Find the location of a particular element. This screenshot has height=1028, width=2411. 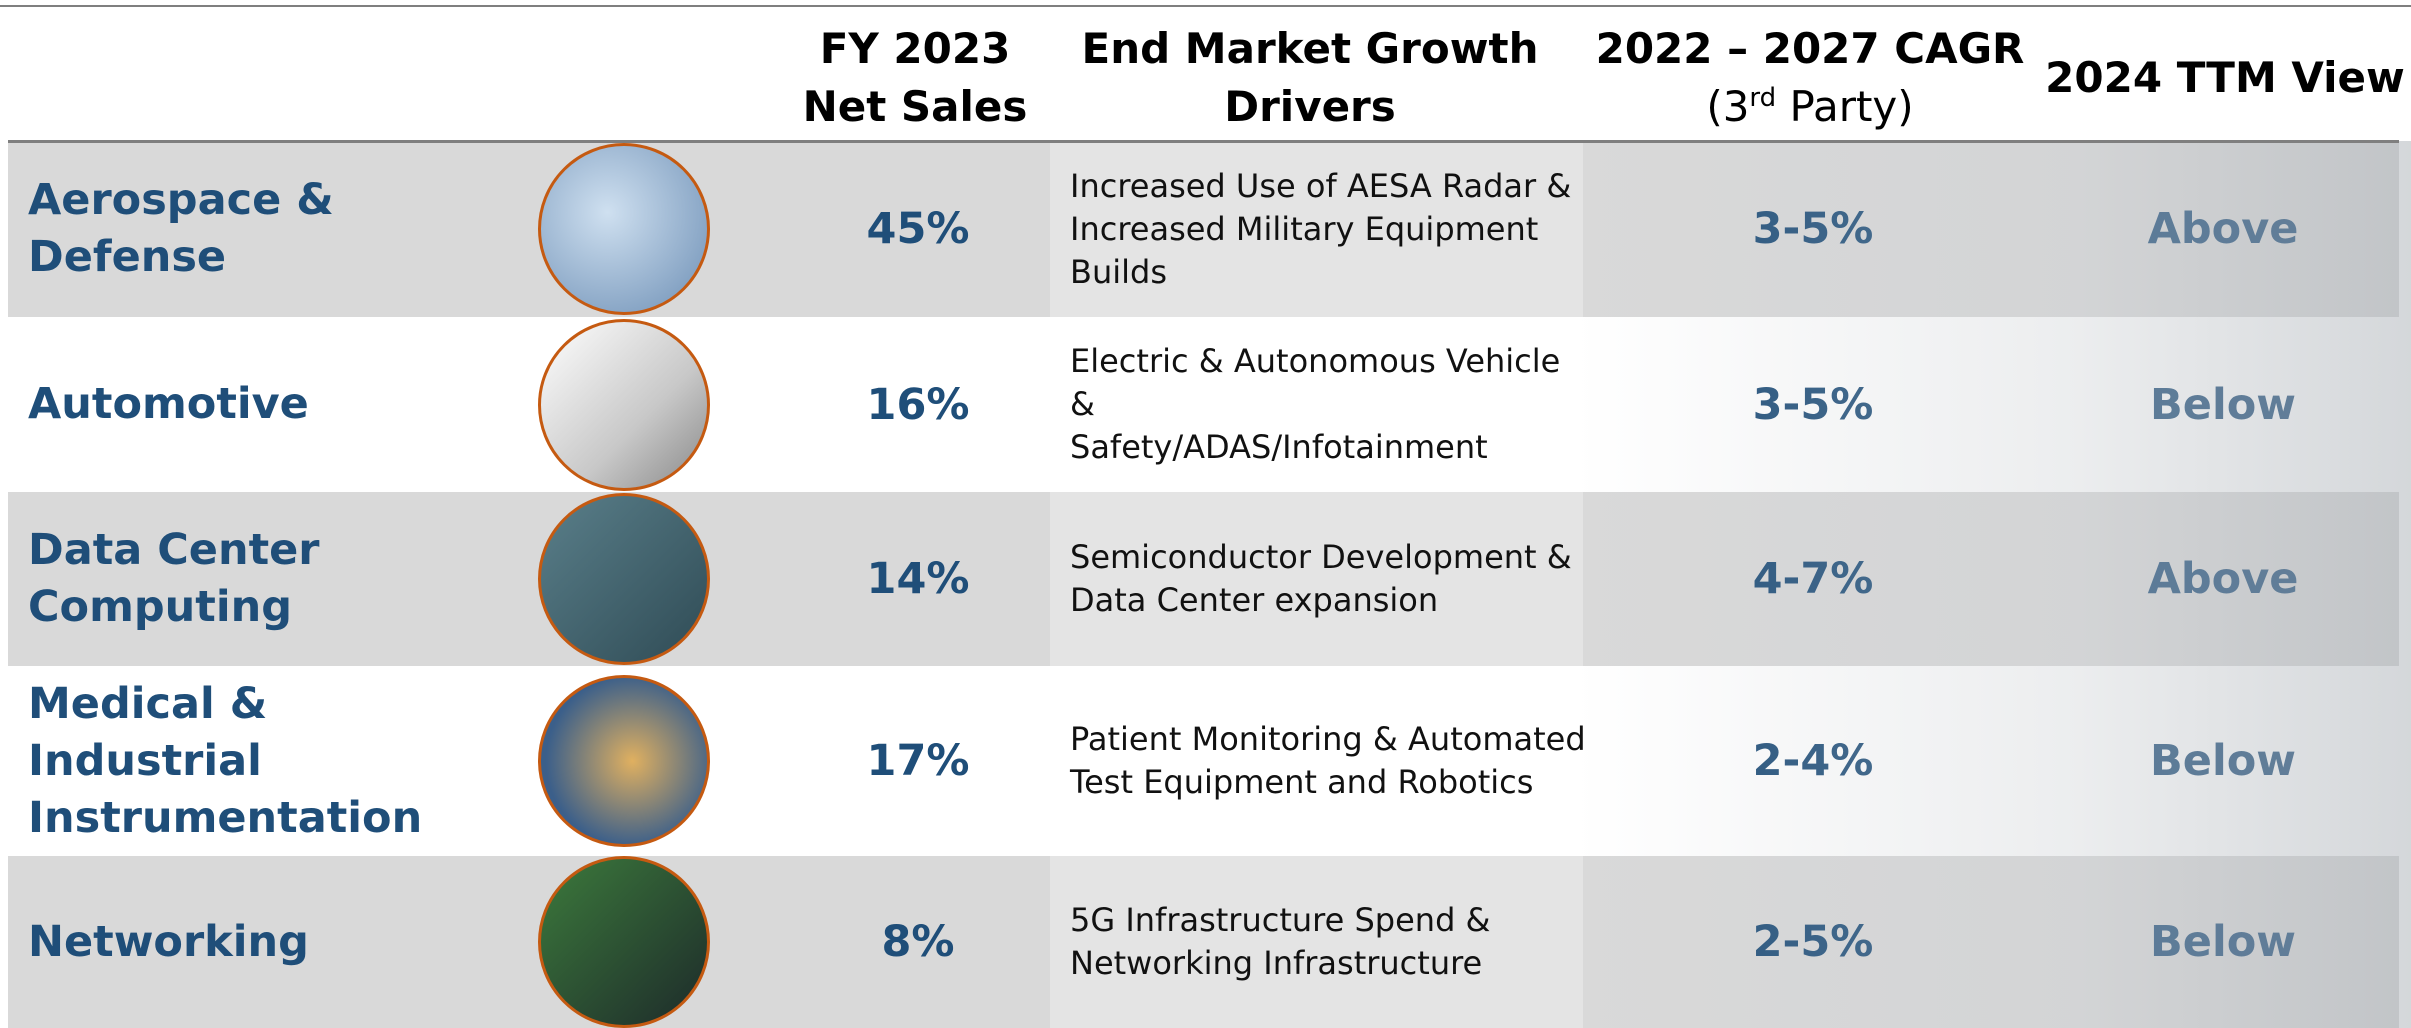

segment-label: Medical & Industrial Instrumentation is located at coordinates (225, 760).